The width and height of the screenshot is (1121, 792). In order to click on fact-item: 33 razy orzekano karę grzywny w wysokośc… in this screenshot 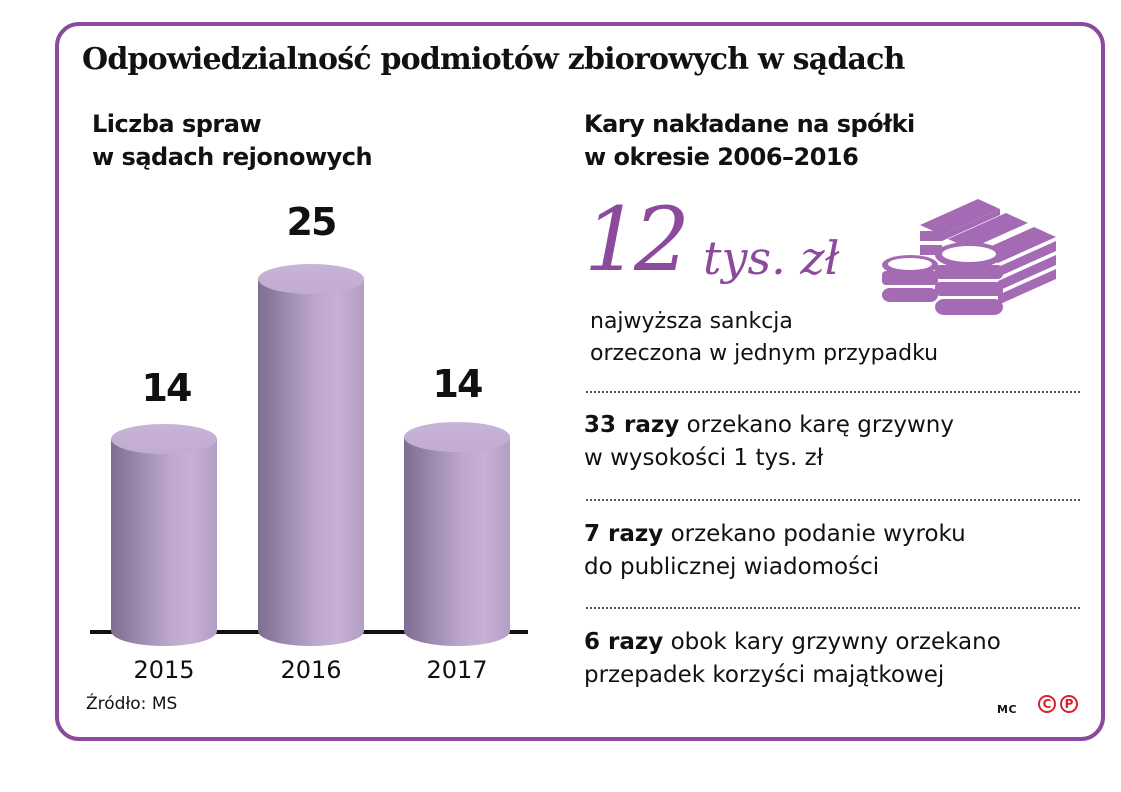, I will do `click(769, 441)`.